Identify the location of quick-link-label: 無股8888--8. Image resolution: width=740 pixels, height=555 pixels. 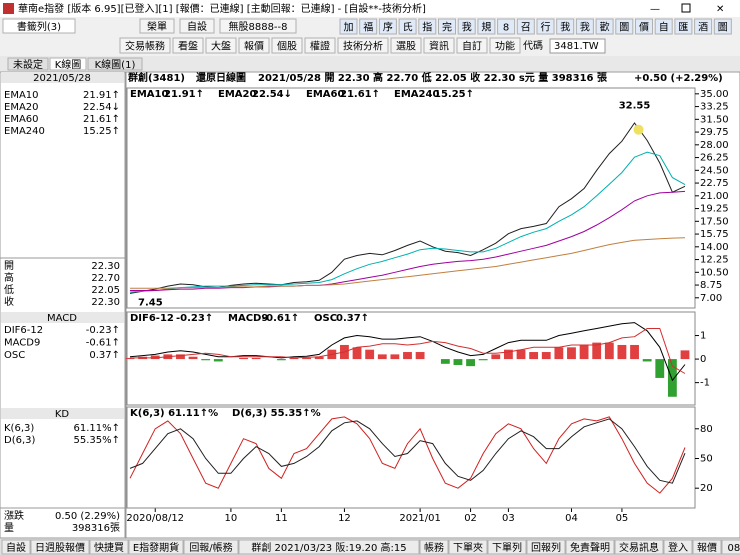
(257, 26).